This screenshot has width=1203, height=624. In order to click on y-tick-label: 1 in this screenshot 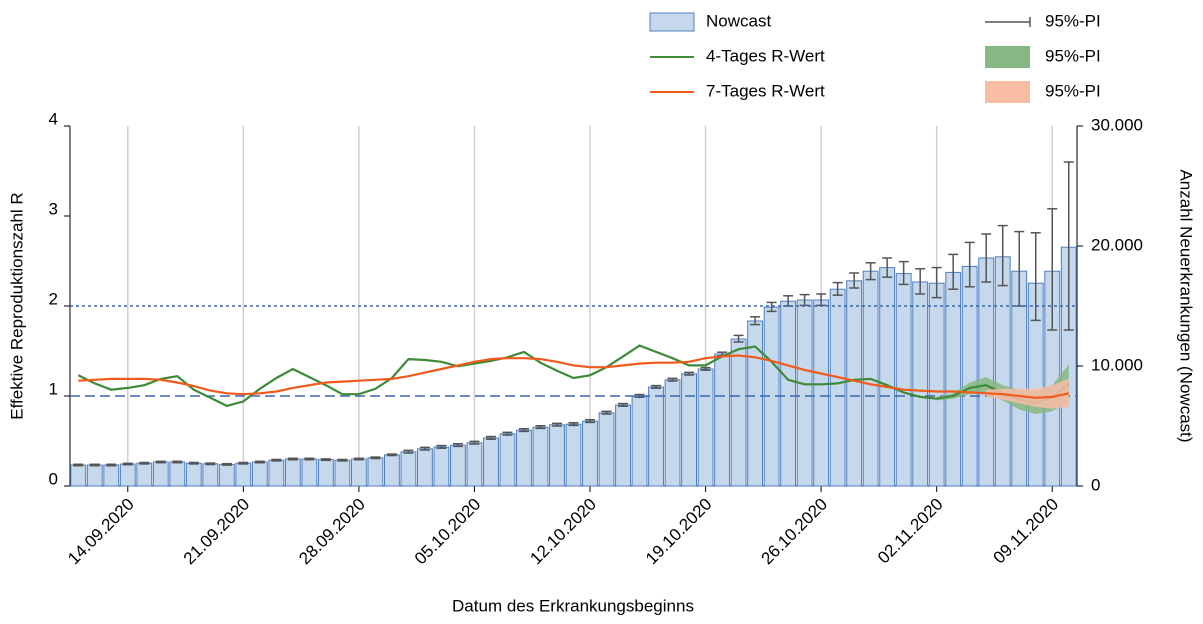, I will do `click(53, 388)`.